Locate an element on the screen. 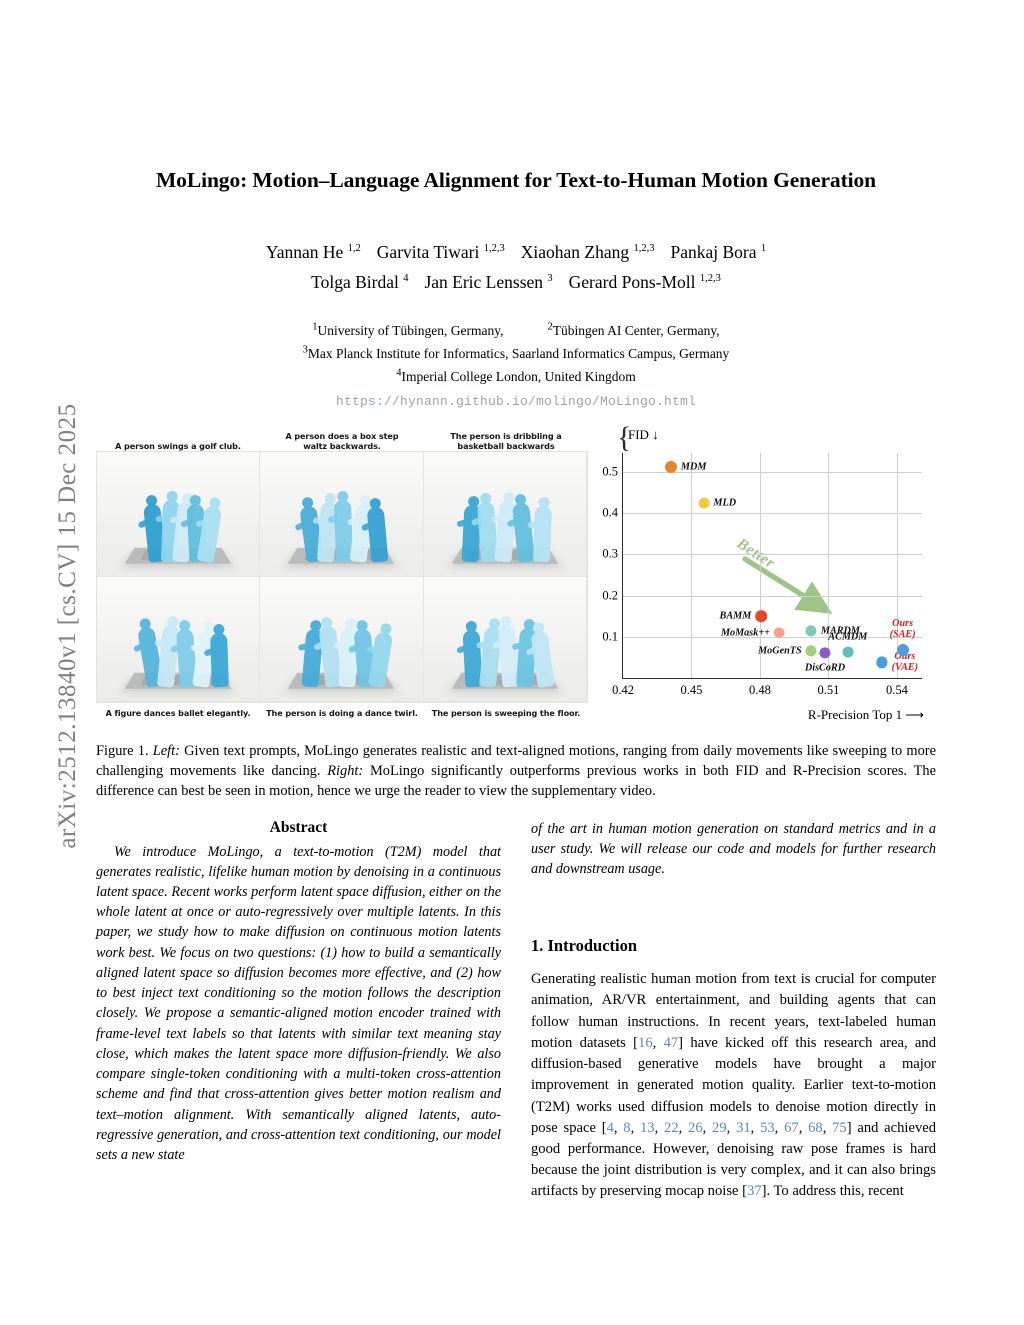  scatter-point-label: MARDM is located at coordinates (840, 631).